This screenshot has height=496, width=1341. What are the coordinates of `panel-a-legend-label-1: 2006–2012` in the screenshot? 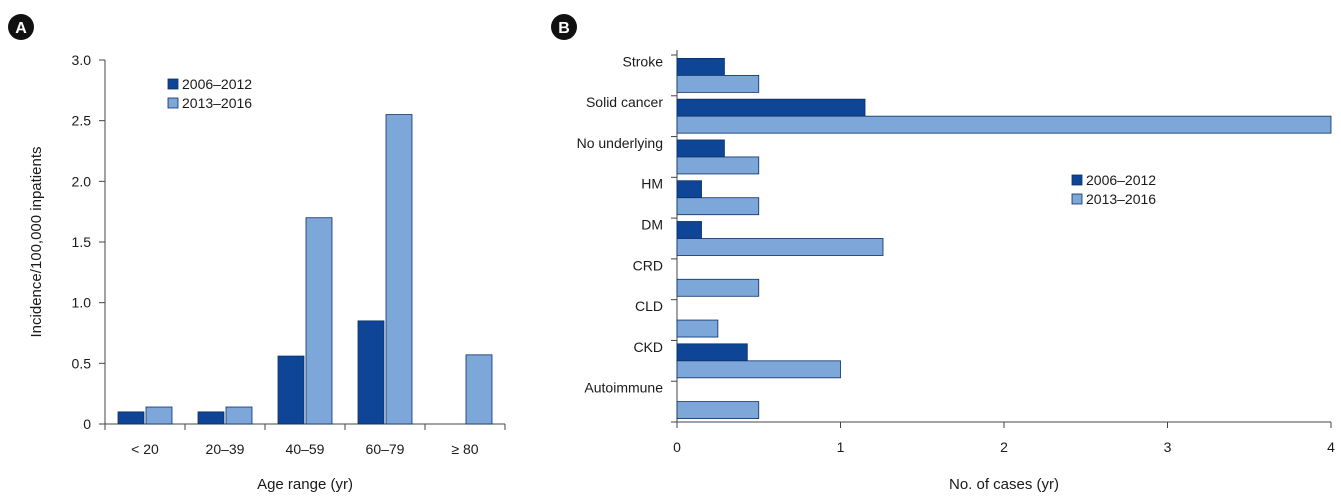 It's located at (217, 84).